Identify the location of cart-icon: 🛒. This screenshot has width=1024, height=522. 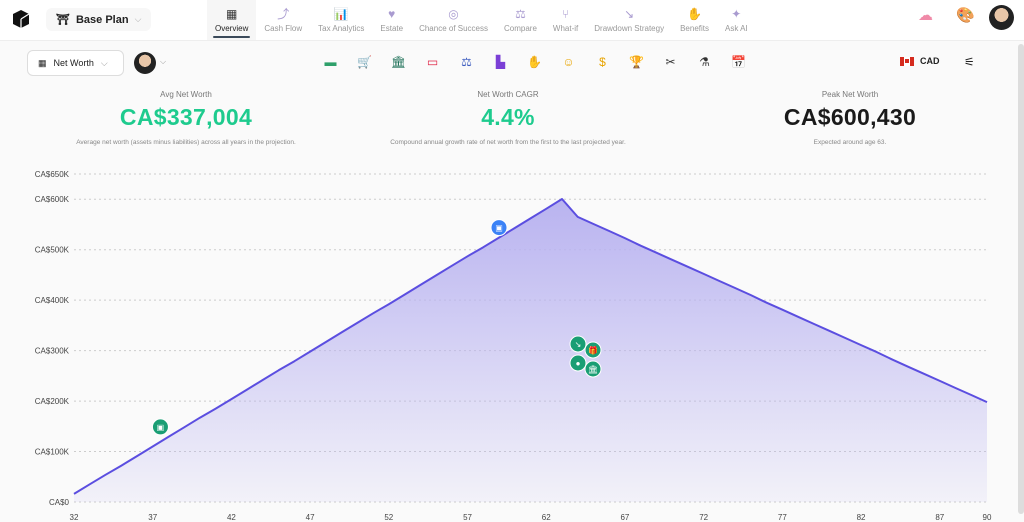
(364, 62).